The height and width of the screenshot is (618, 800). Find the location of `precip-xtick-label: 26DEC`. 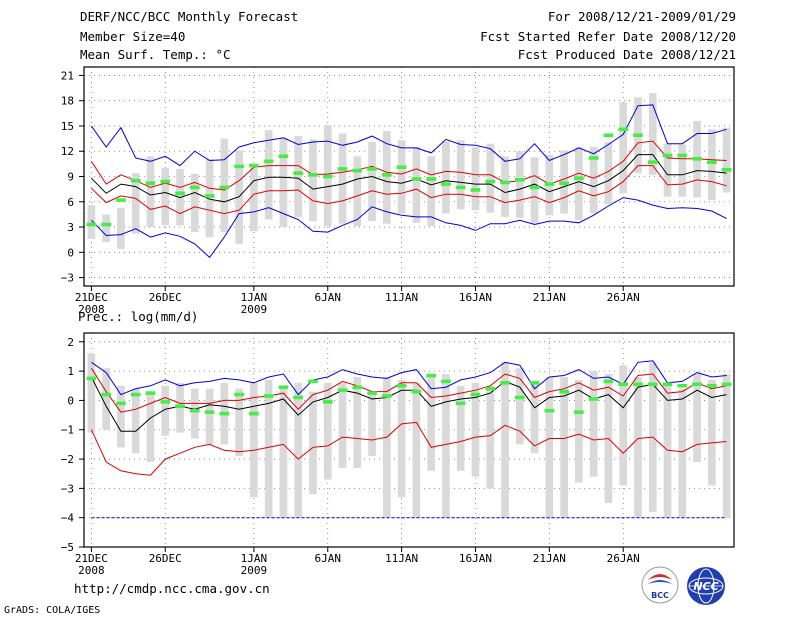

precip-xtick-label: 26DEC is located at coordinates (165, 558).